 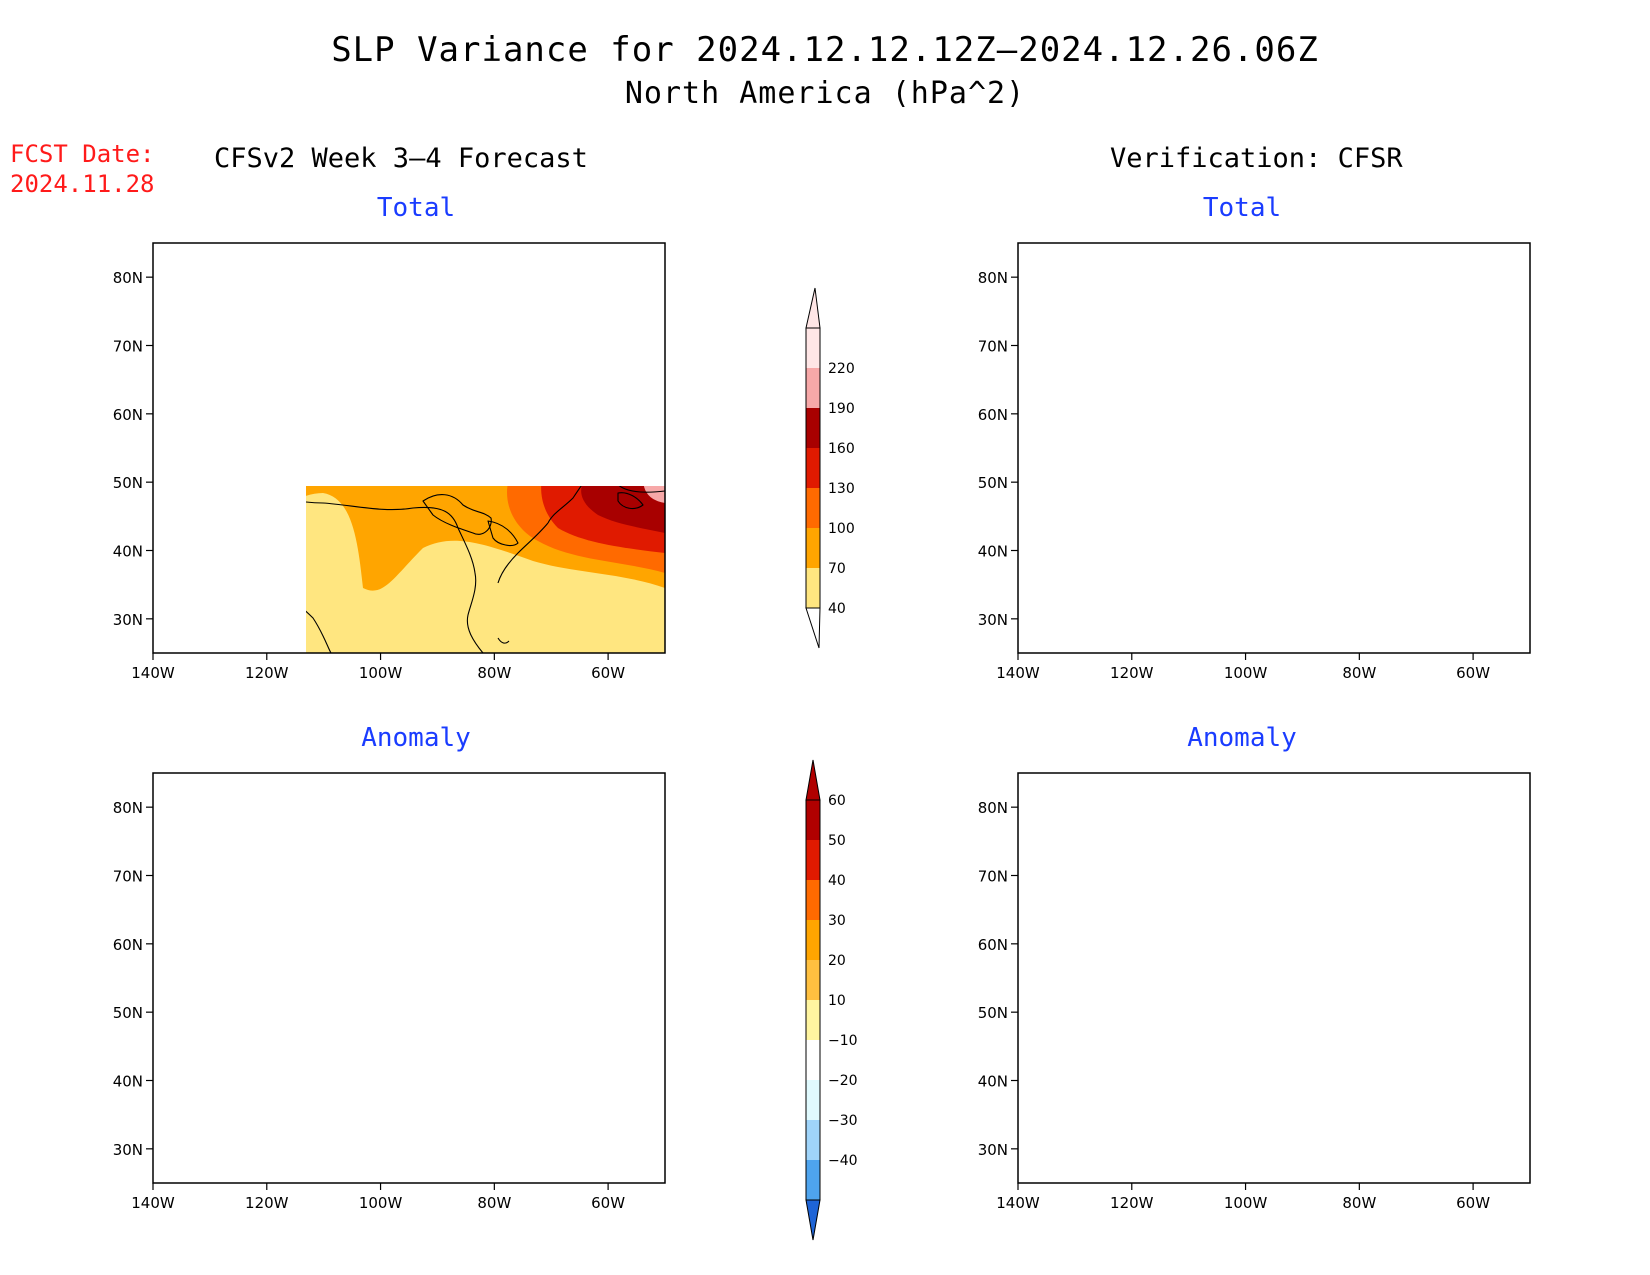 What do you see at coordinates (841, 529) in the screenshot?
I see `colorbar-label: 100` at bounding box center [841, 529].